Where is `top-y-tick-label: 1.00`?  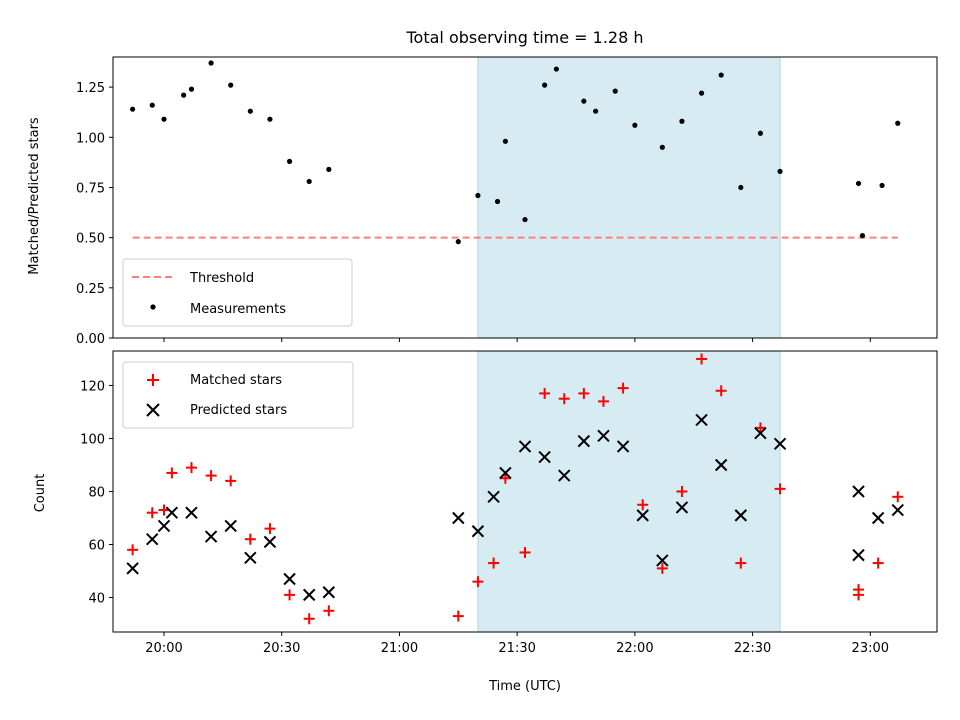
top-y-tick-label: 1.00 is located at coordinates (90, 138).